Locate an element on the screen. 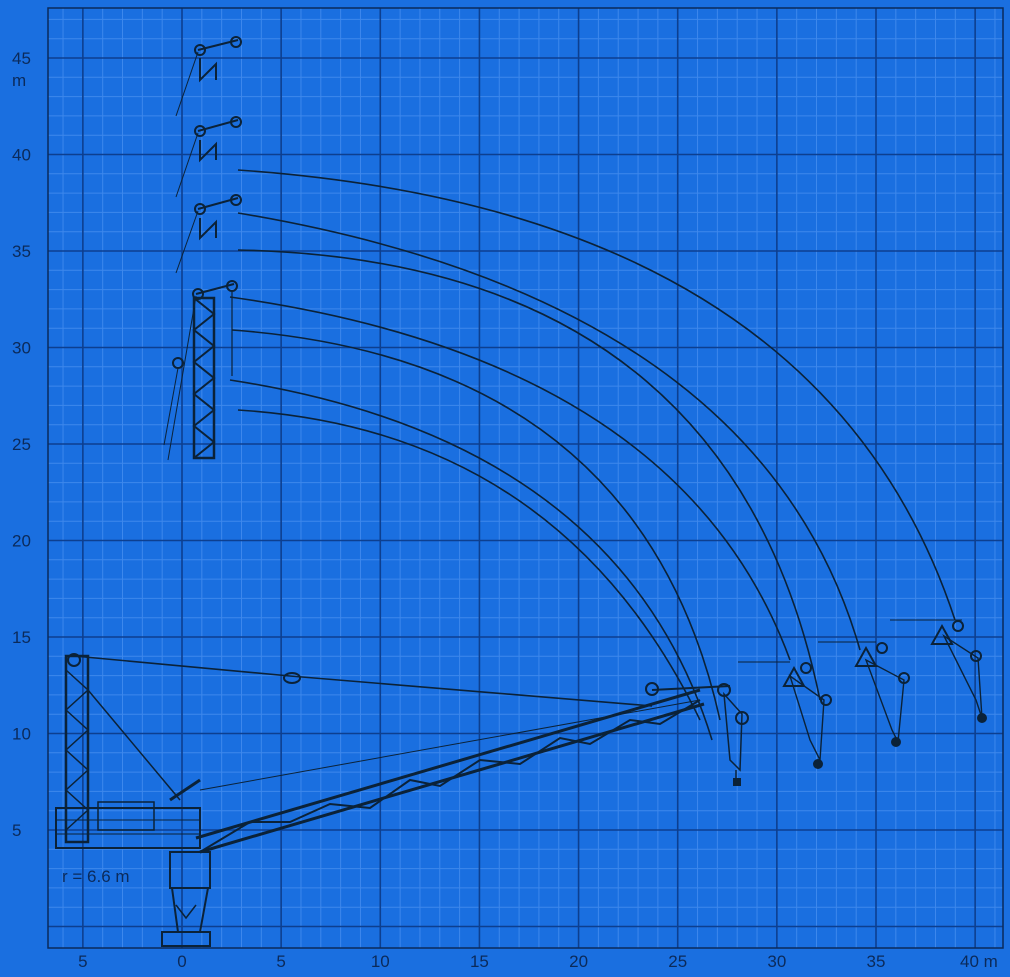  jib-heads-upper is located at coordinates (202, 248).